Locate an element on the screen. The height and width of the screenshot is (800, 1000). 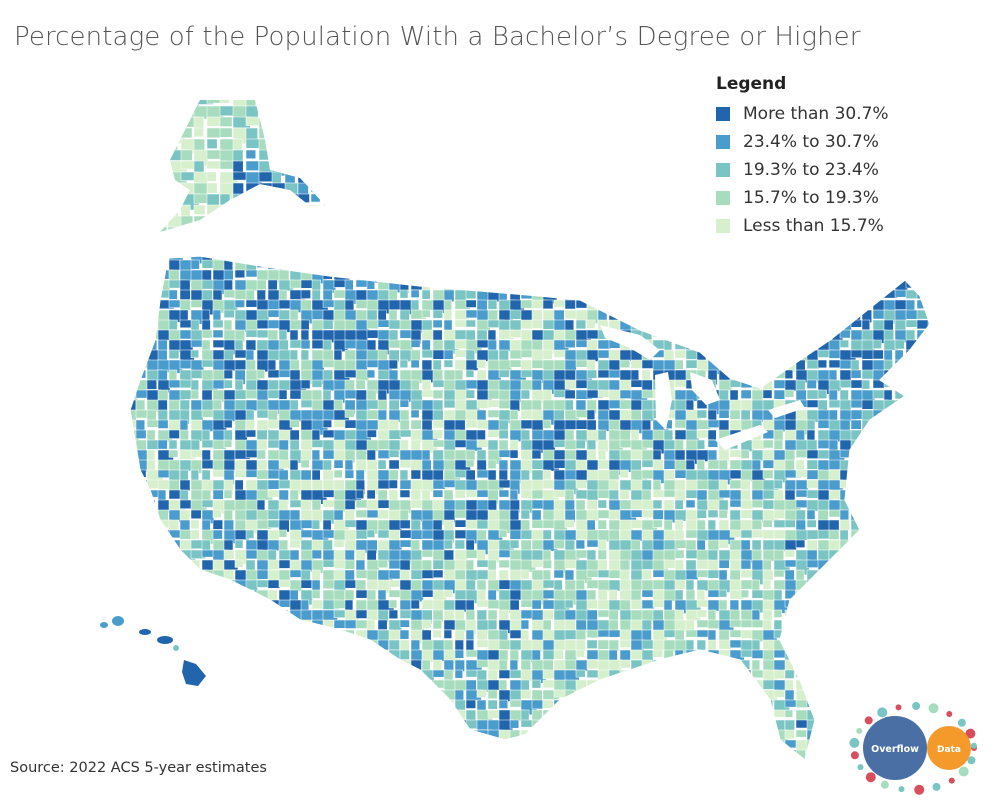
legend-swatch is located at coordinates (723, 226).